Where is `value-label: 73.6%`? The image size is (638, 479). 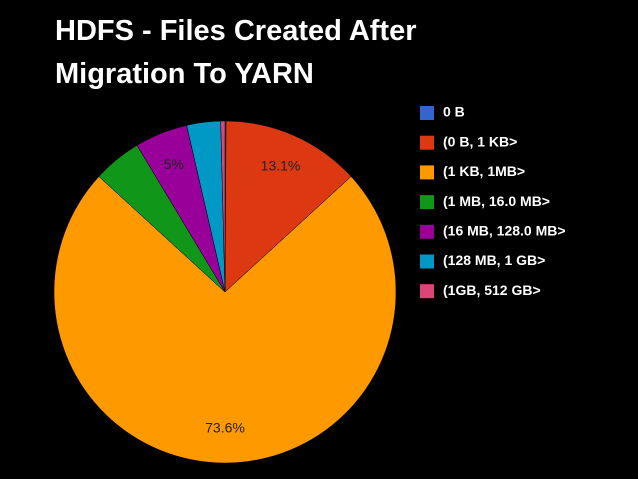 value-label: 73.6% is located at coordinates (225, 428).